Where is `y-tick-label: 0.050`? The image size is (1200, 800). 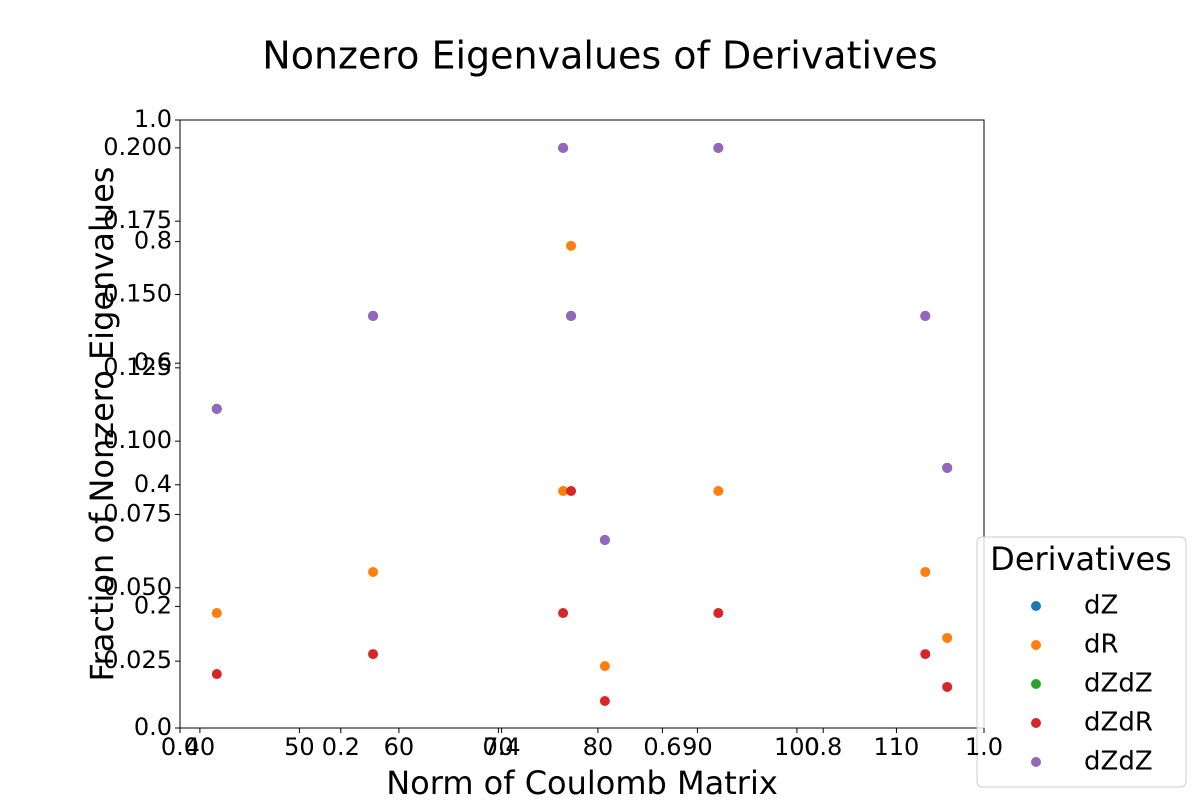
y-tick-label: 0.050 is located at coordinates (137, 587).